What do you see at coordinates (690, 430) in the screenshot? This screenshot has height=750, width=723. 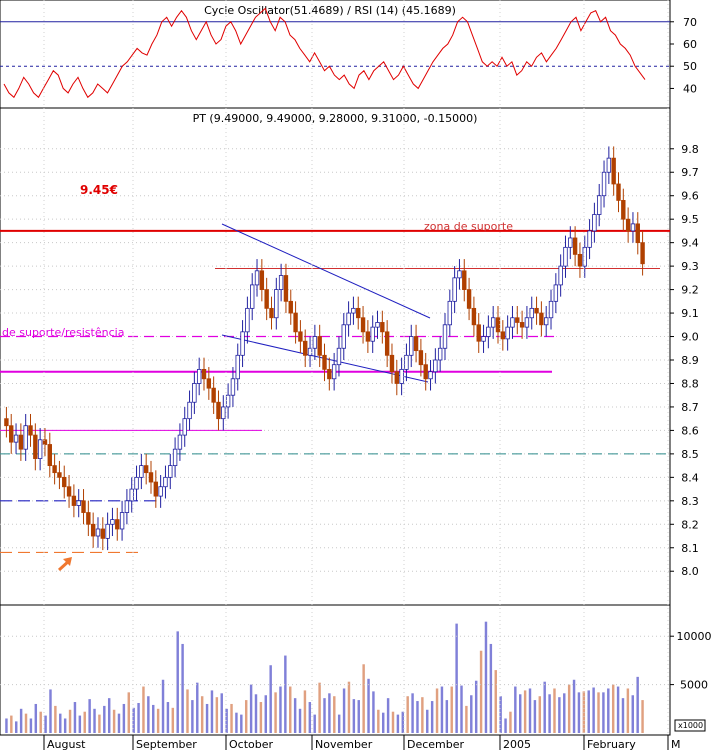 I see `price-tick-label: 8.6` at bounding box center [690, 430].